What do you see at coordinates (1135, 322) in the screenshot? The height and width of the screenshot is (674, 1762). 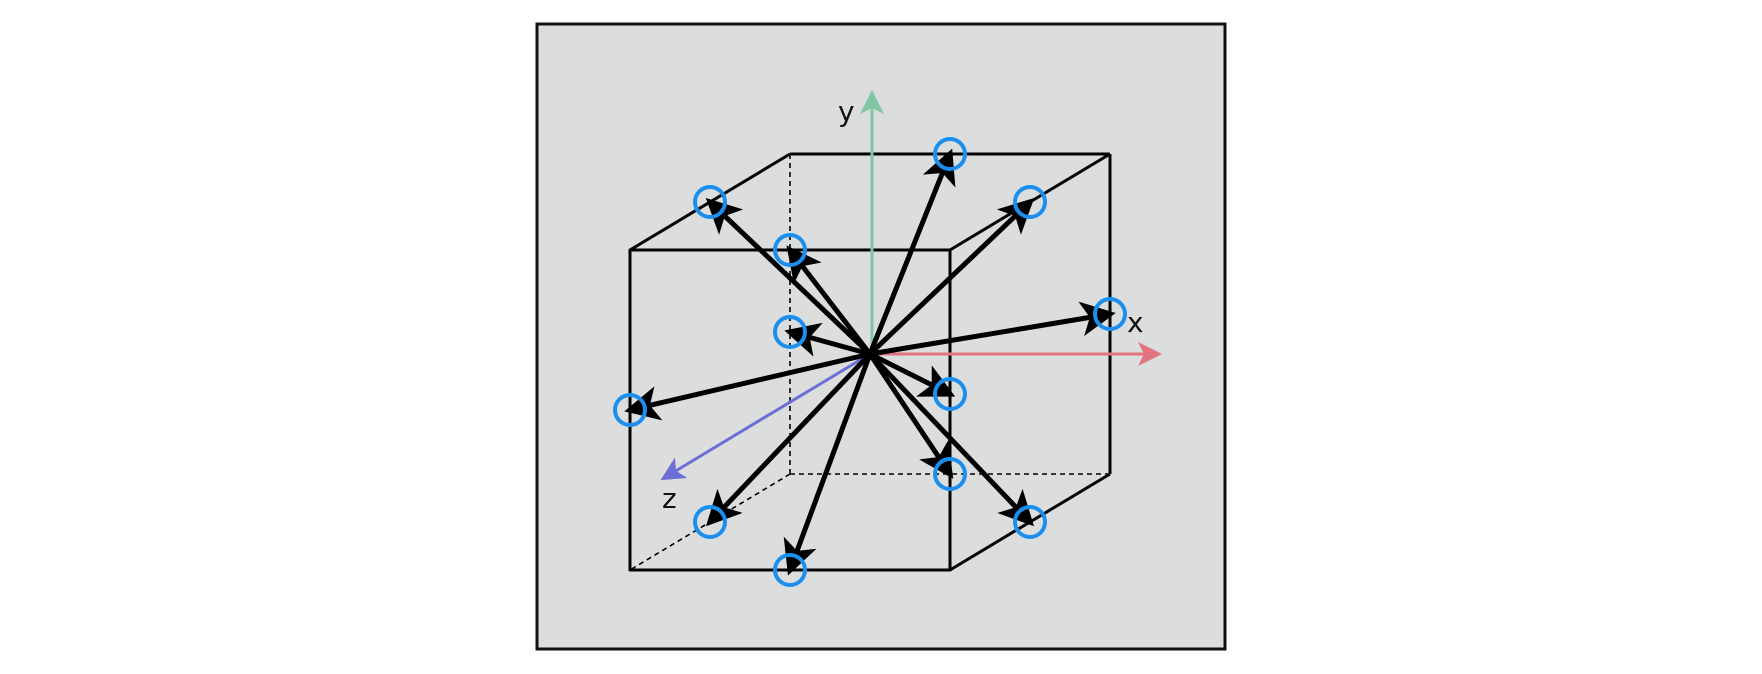 I see `x-axis-label: x` at bounding box center [1135, 322].